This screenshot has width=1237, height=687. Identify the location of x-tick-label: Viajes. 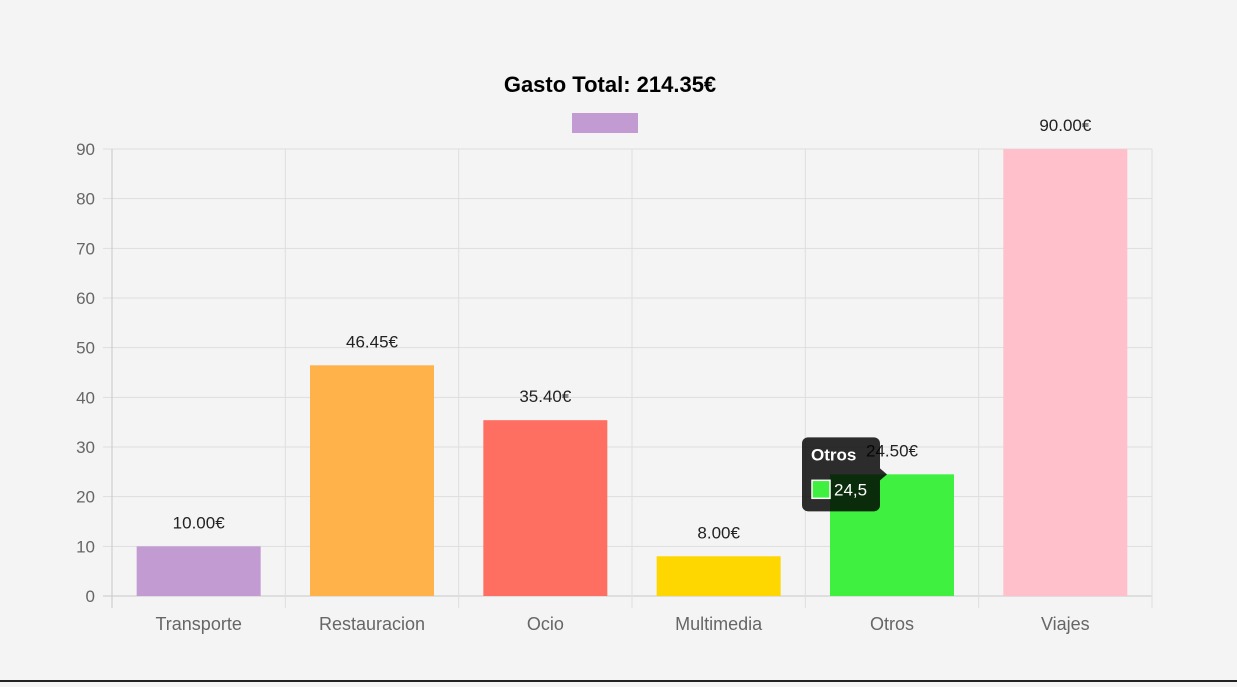
(1065, 624).